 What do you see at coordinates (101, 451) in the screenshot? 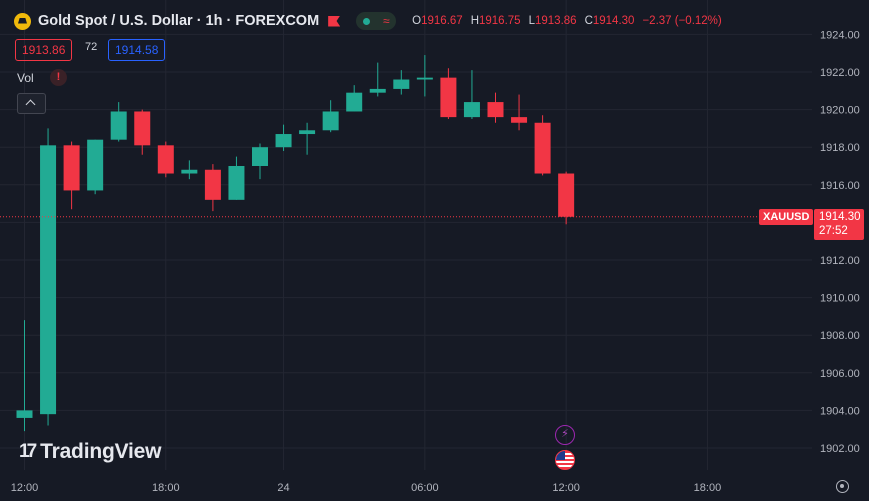
I see `logo-text: TradingView` at bounding box center [101, 451].